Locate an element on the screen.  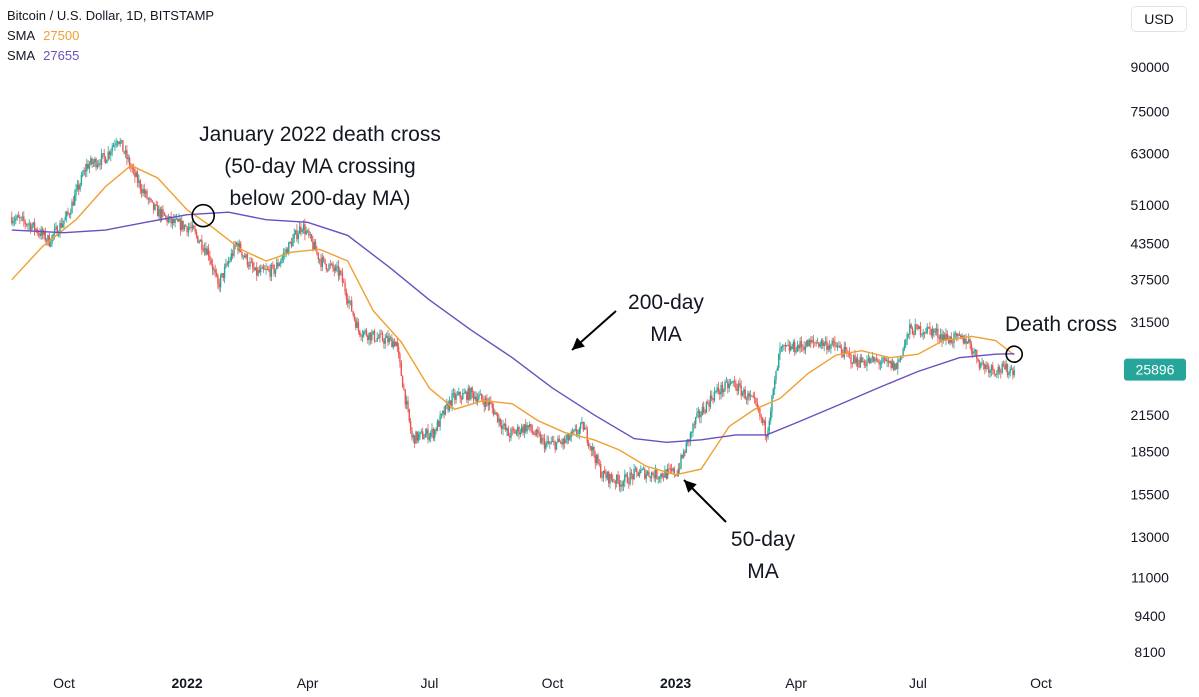
time-axis: Oct 2022 Apr Jul Oct 2023 Apr Jul Oct is located at coordinates (552, 683).